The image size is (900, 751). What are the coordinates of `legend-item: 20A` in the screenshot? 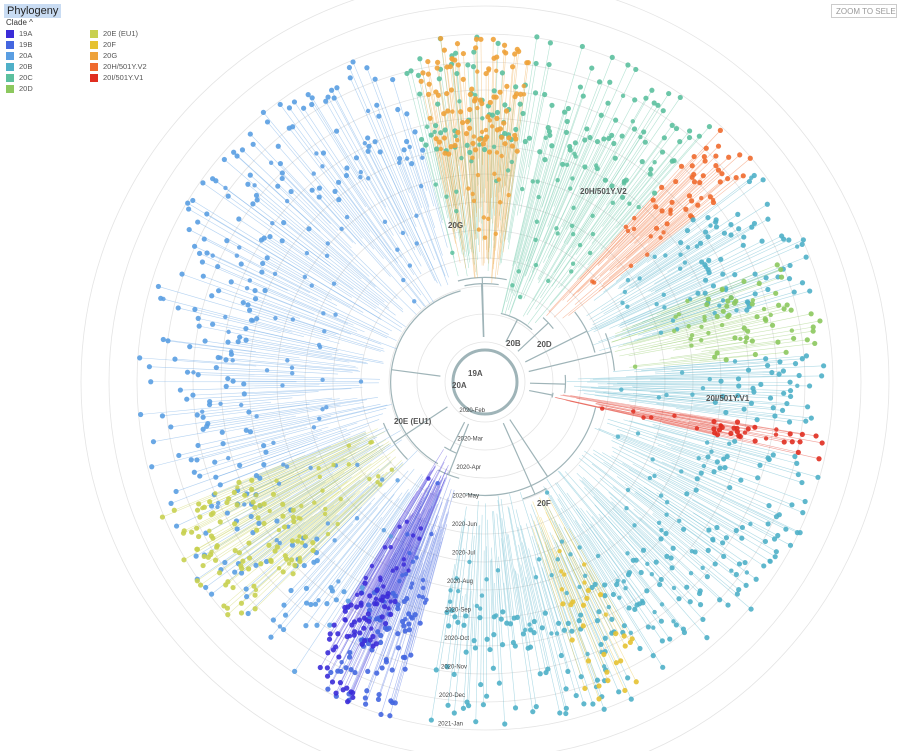 It's located at (19, 56).